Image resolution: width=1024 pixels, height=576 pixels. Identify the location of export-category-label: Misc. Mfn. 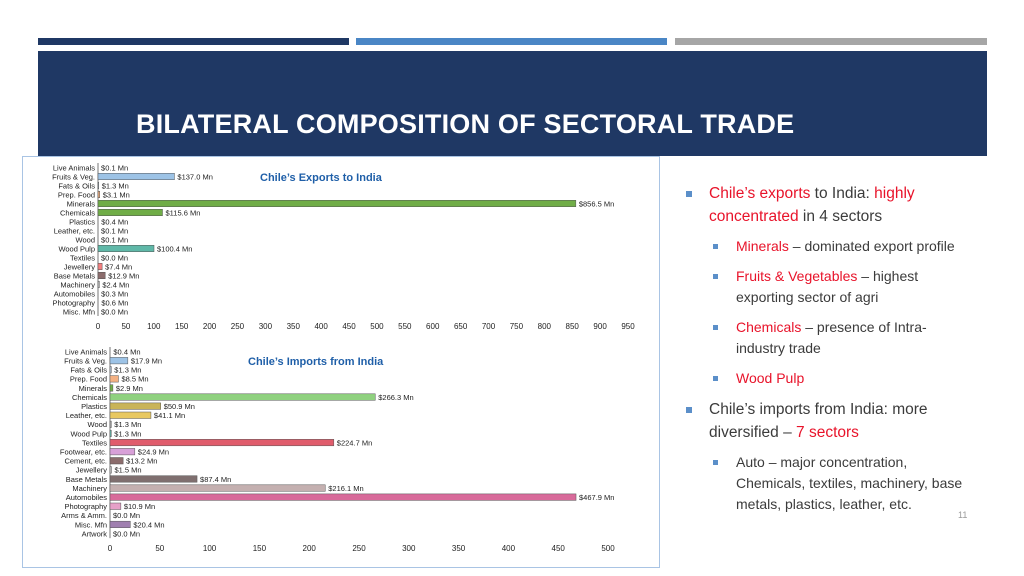
(79, 311).